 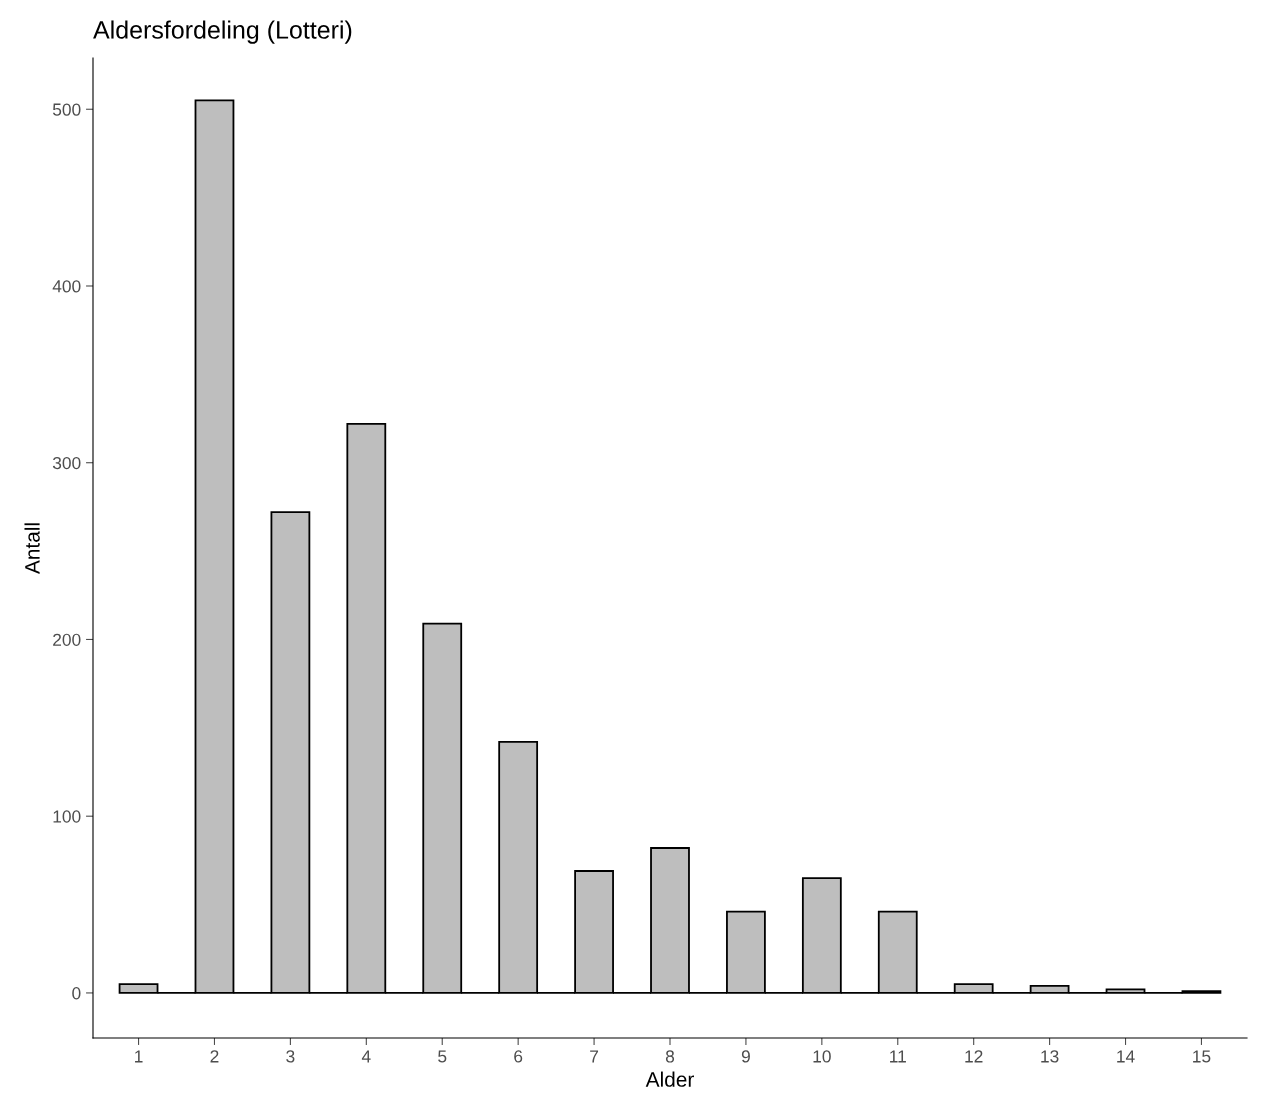 I want to click on x-tick-label: 9, so click(x=745, y=1056).